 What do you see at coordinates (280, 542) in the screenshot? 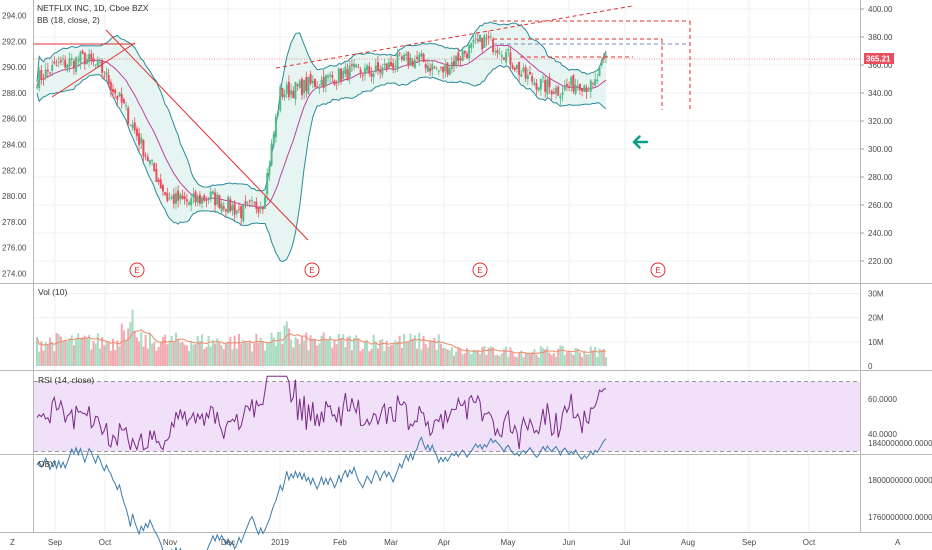
I see `x-tick-label: 2019` at bounding box center [280, 542].